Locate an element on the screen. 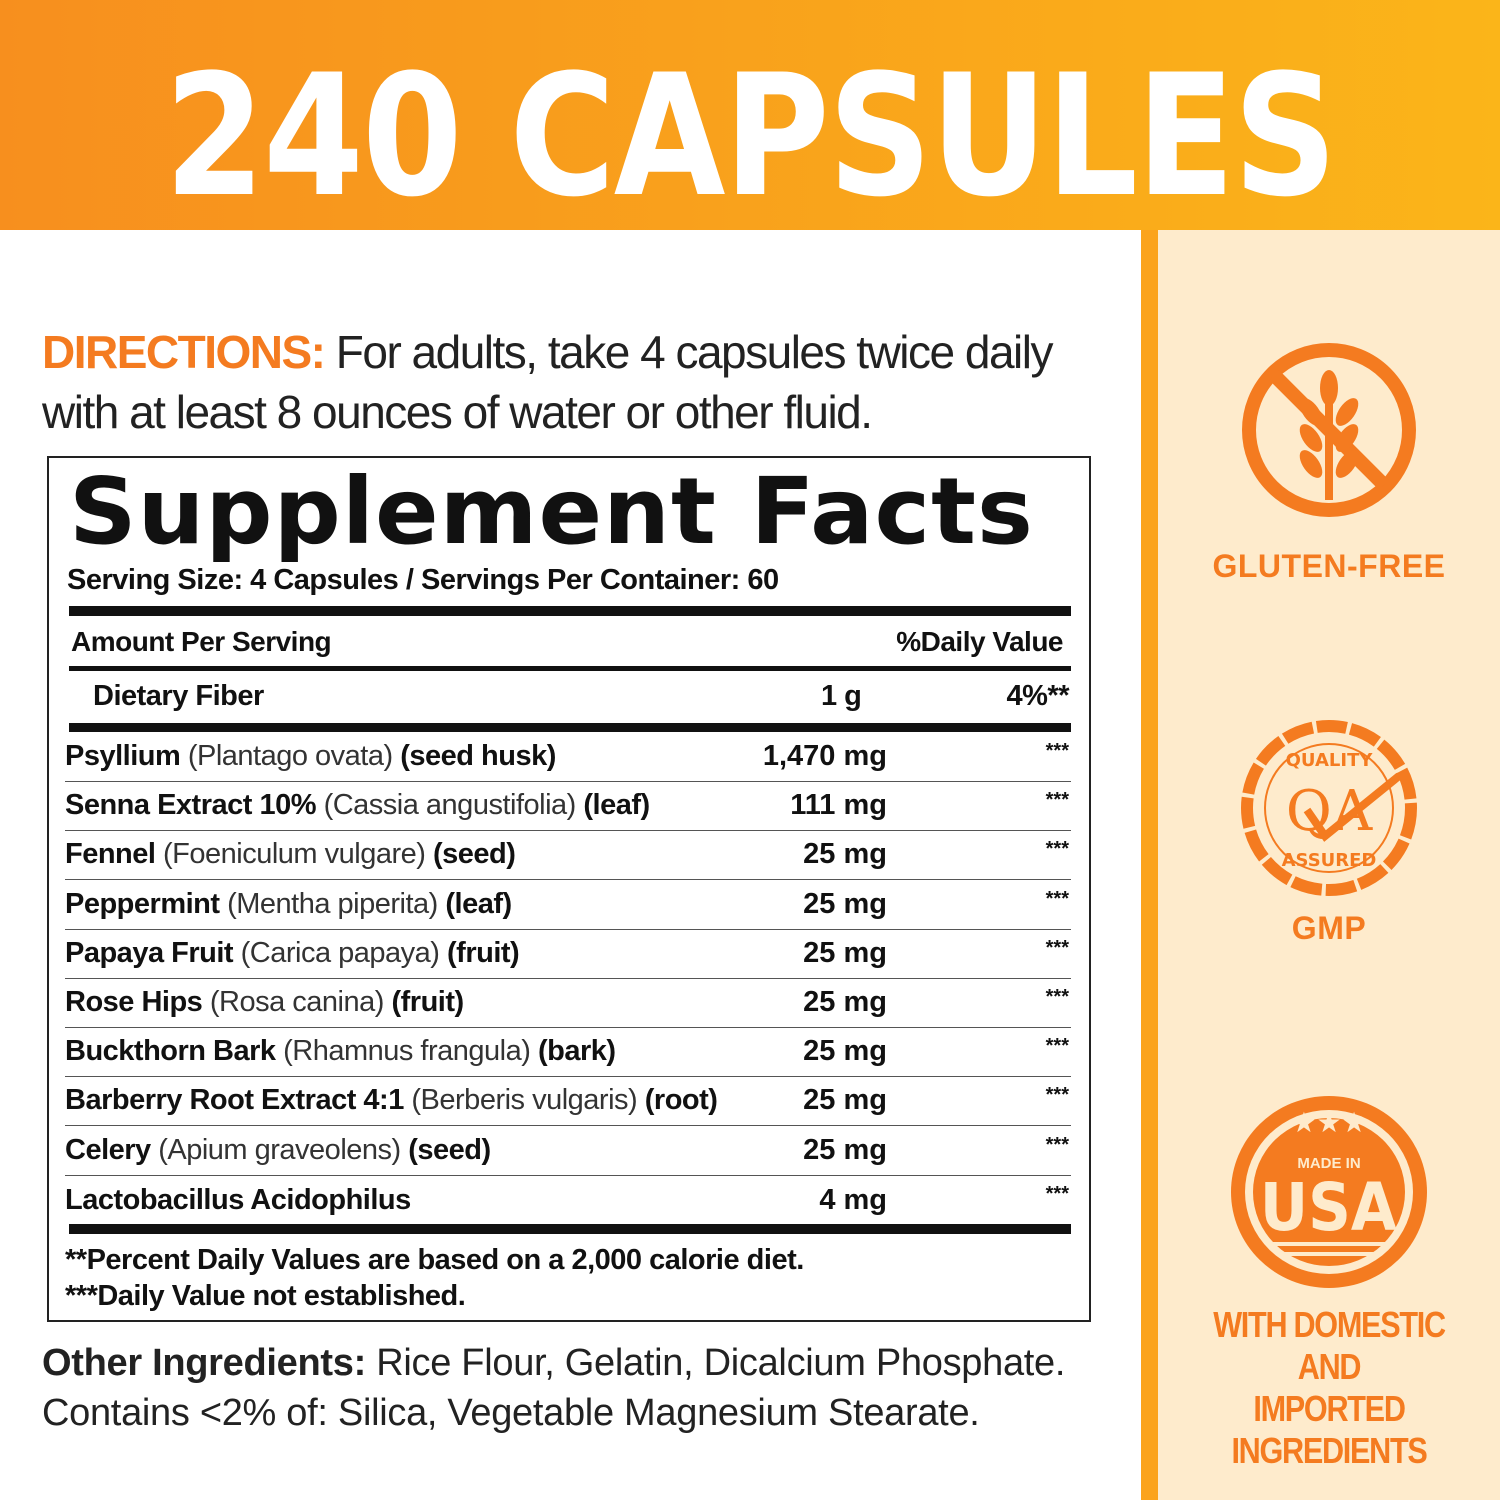 Image resolution: width=1500 pixels, height=1500 pixels. ingredient-name: Buckthorn Bark is located at coordinates (170, 1051).